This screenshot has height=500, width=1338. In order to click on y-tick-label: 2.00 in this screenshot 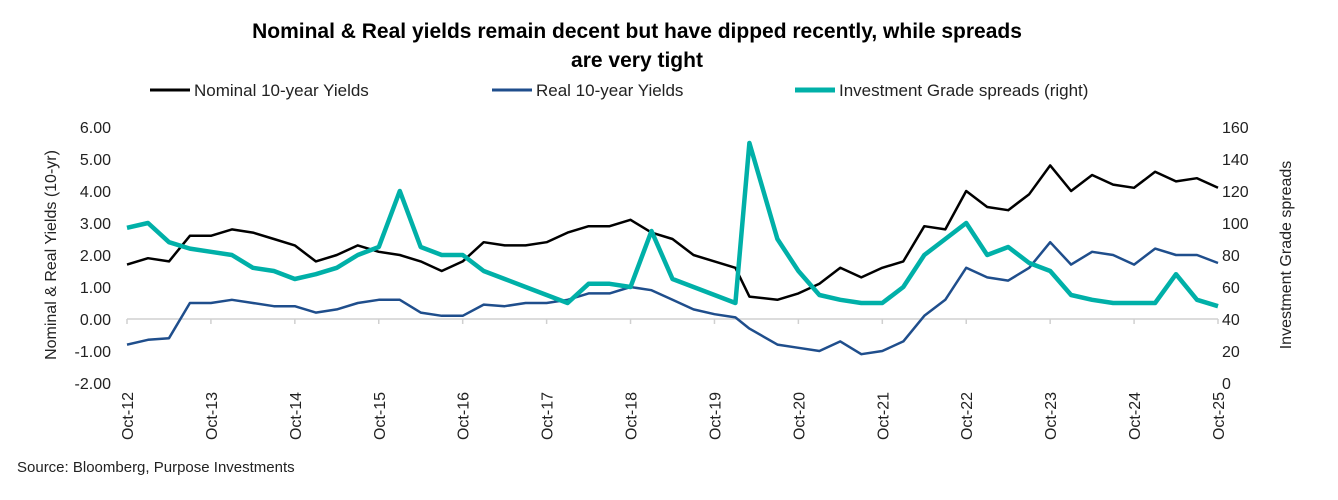, I will do `click(95, 256)`.